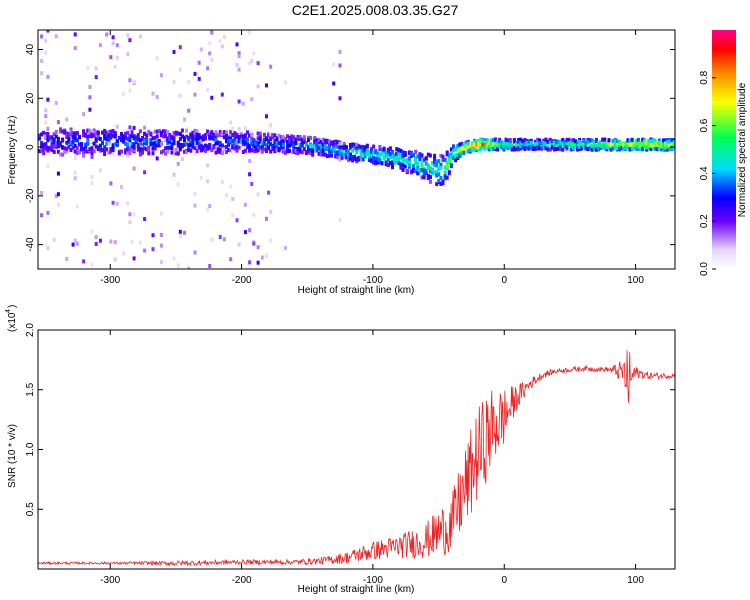  I want to click on snr-y-tick-label: 0.5, so click(30, 509).